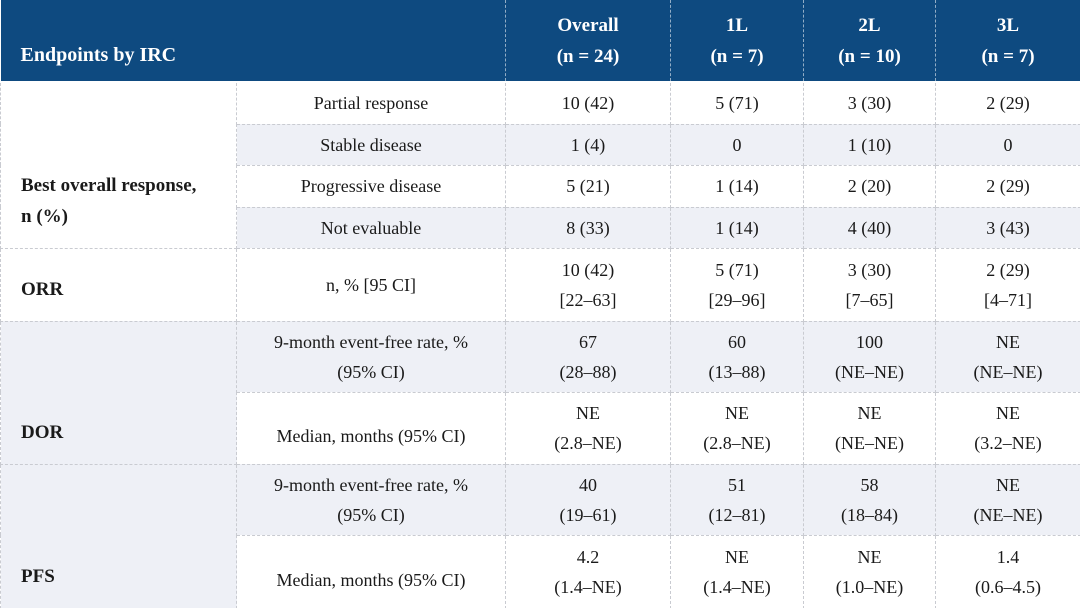 The image size is (1080, 608). What do you see at coordinates (1007, 284) in the screenshot?
I see `data-cell: 2 (29) [4–71]` at bounding box center [1007, 284].